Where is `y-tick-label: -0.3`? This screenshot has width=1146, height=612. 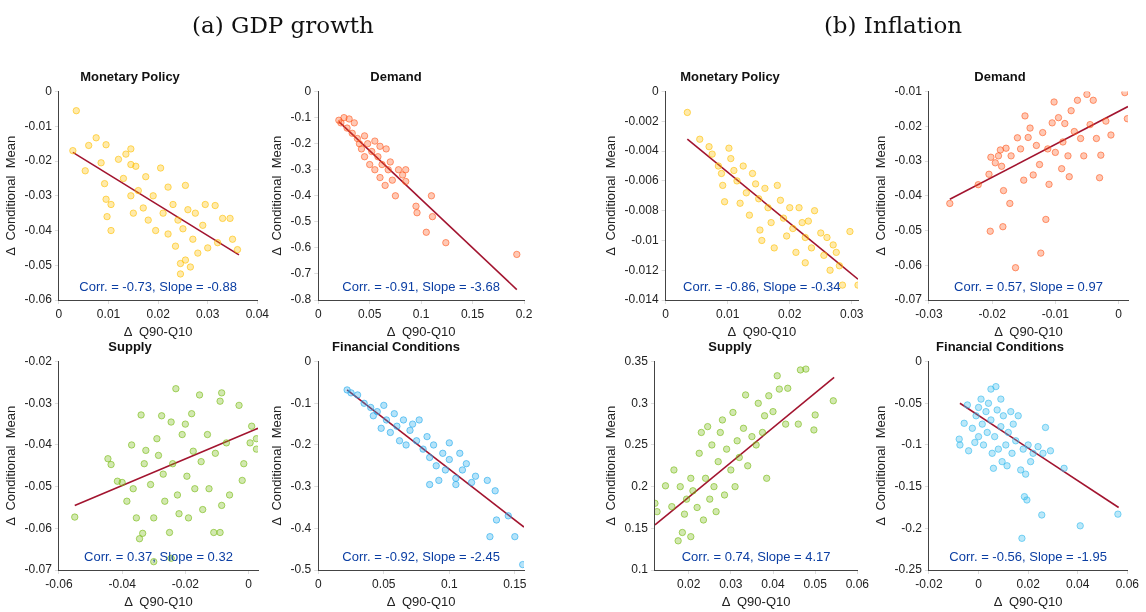
y-tick-label: -0.3 is located at coordinates (301, 169).